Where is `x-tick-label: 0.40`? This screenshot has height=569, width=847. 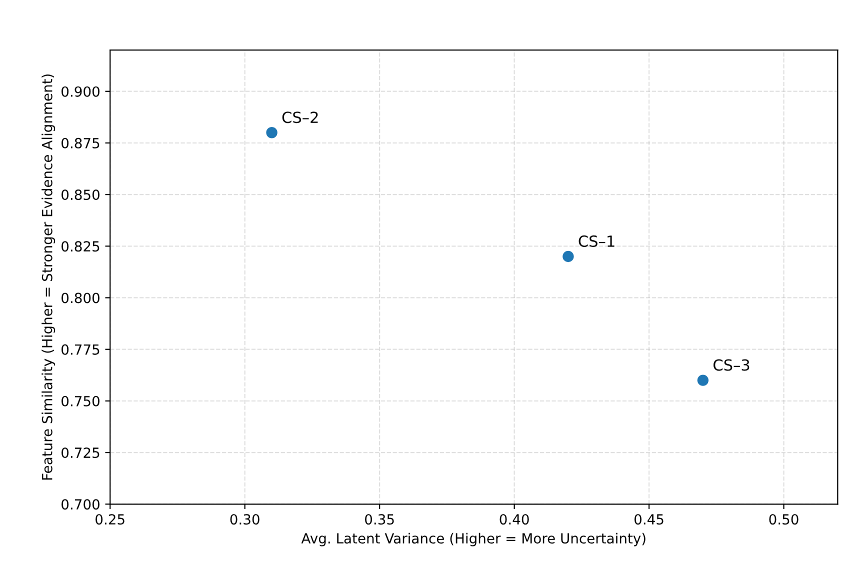 x-tick-label: 0.40 is located at coordinates (514, 519).